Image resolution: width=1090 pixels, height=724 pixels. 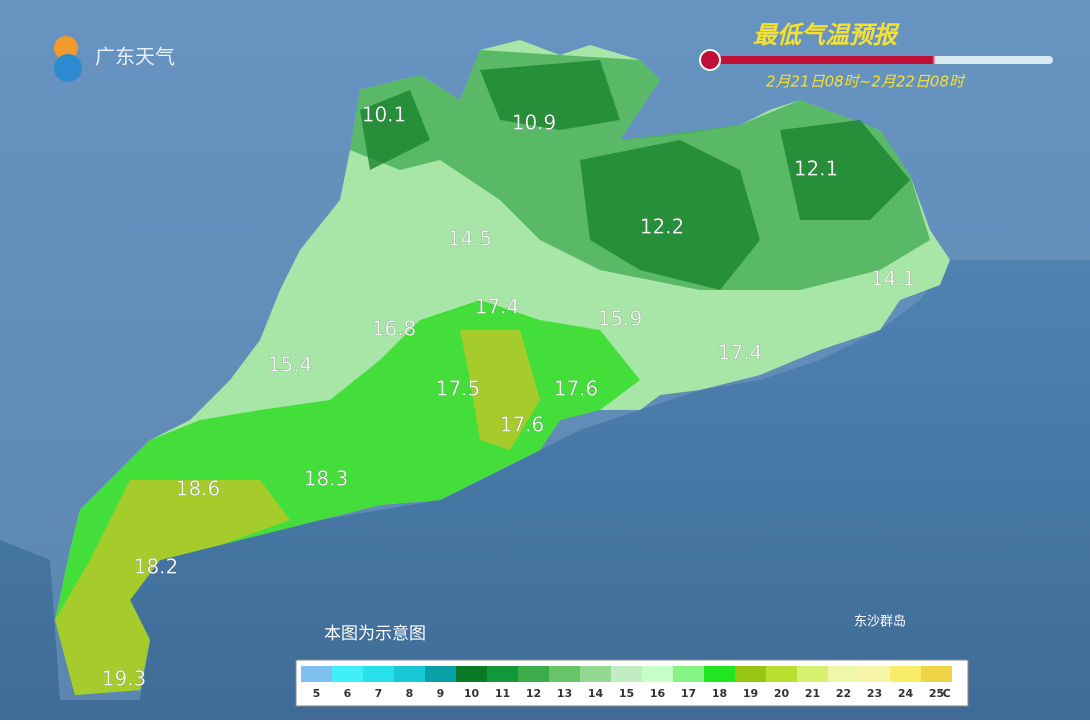 What do you see at coordinates (68, 68) in the screenshot?
I see `logo-wave` at bounding box center [68, 68].